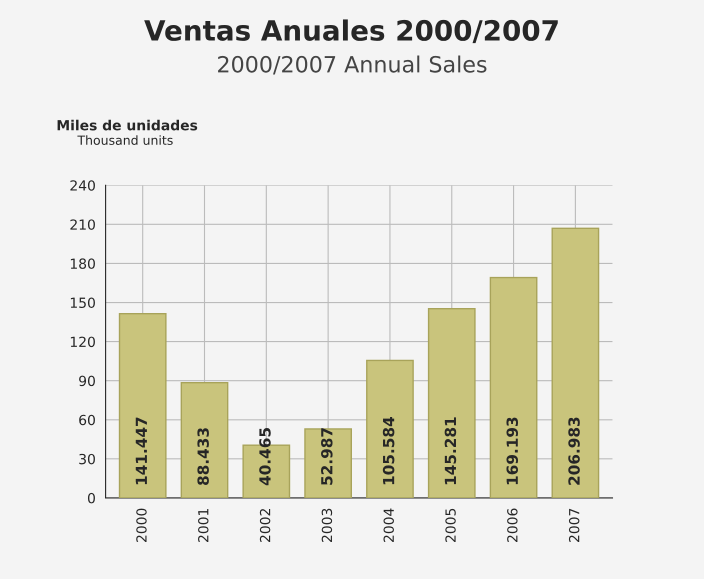 The height and width of the screenshot is (579, 704). Describe the element at coordinates (82, 185) in the screenshot. I see `y-tick-label: 240` at that location.